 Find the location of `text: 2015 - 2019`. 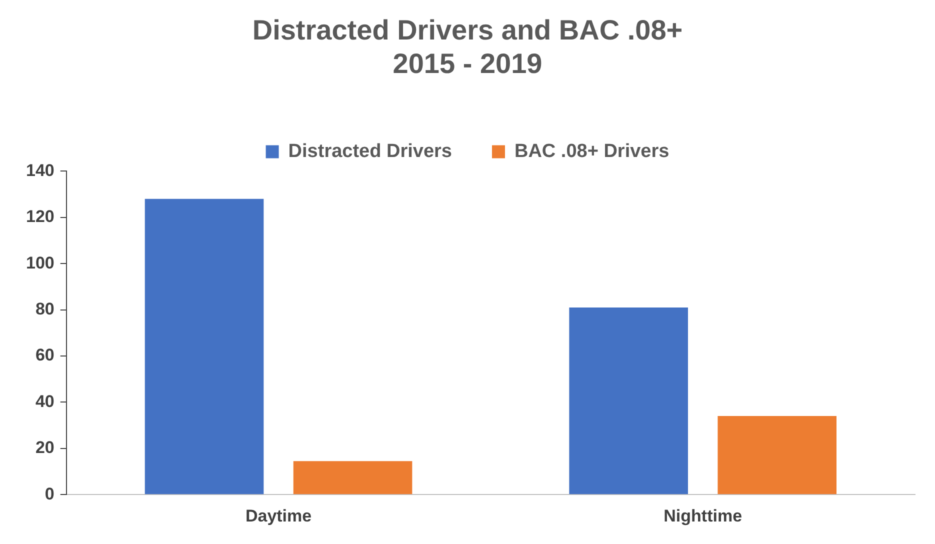

text: 2015 - 2019 is located at coordinates (467, 64).